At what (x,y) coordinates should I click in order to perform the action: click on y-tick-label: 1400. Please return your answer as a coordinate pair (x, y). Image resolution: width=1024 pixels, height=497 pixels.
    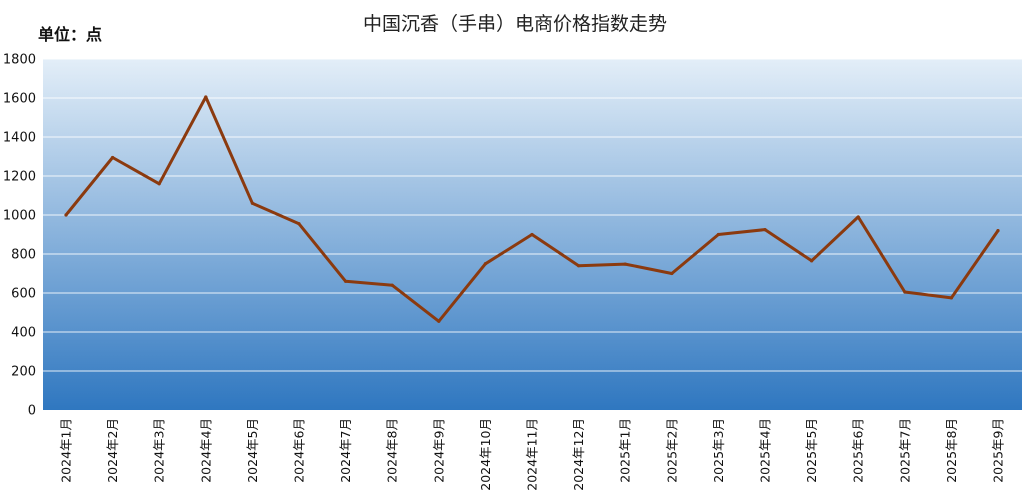
    Looking at the image, I should click on (19, 138).